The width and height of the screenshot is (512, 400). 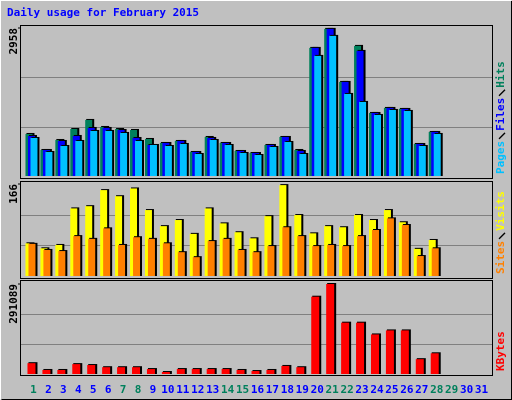 What do you see at coordinates (451, 389) in the screenshot?
I see `x-tick-label: 29` at bounding box center [451, 389].